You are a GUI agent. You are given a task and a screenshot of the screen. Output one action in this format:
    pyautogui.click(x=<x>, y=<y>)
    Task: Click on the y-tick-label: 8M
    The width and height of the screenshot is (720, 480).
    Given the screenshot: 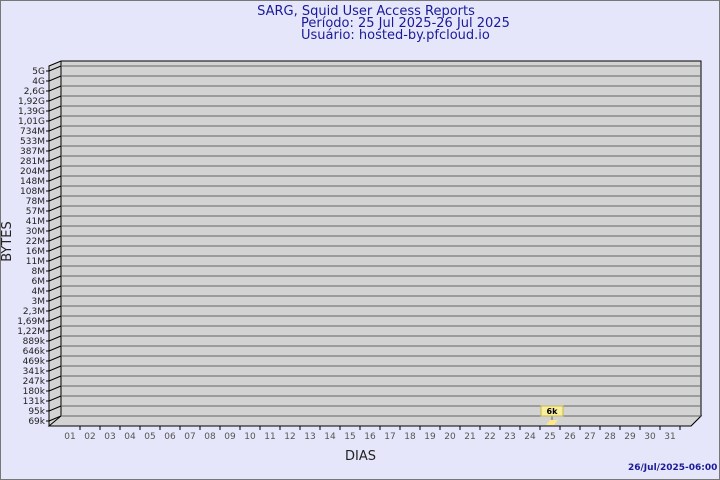 What is the action you would take?
    pyautogui.click(x=39, y=272)
    